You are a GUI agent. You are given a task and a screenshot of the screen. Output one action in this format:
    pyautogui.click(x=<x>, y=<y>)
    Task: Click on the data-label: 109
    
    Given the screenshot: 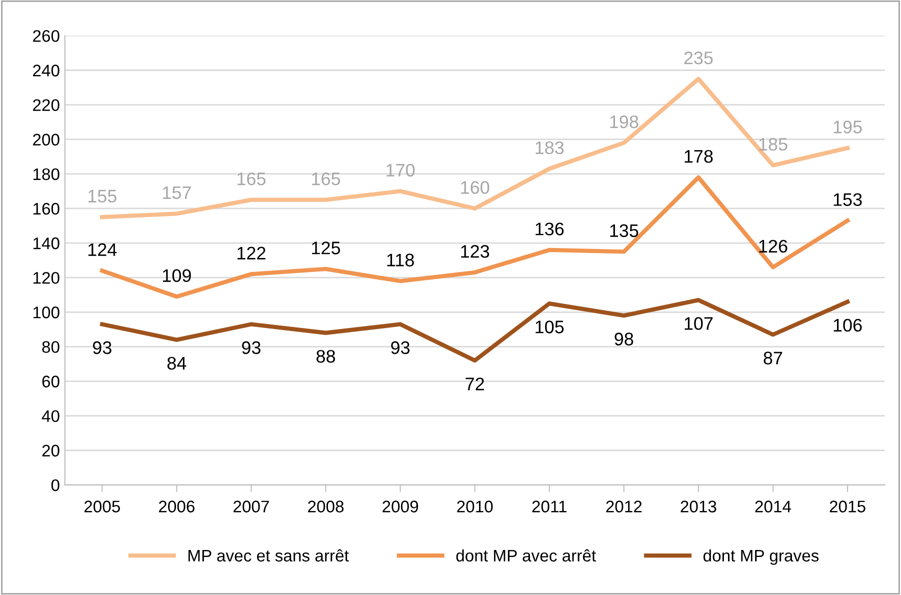 What is the action you would take?
    pyautogui.click(x=176, y=275)
    